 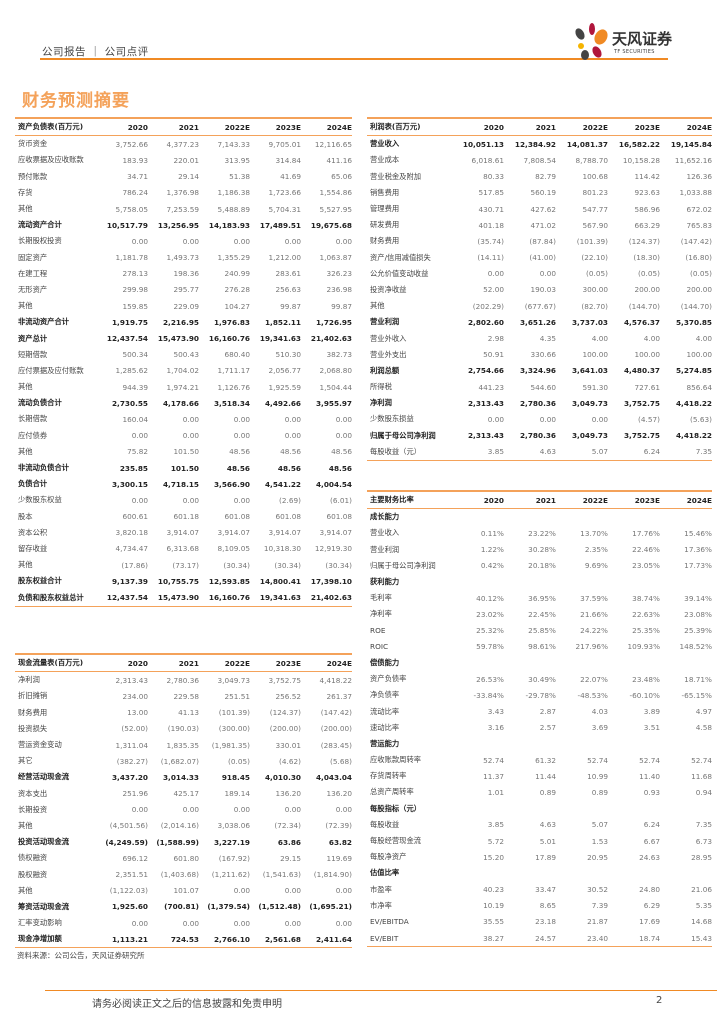 I want to click on cell-value: 4,043.04, so click(x=333, y=777).